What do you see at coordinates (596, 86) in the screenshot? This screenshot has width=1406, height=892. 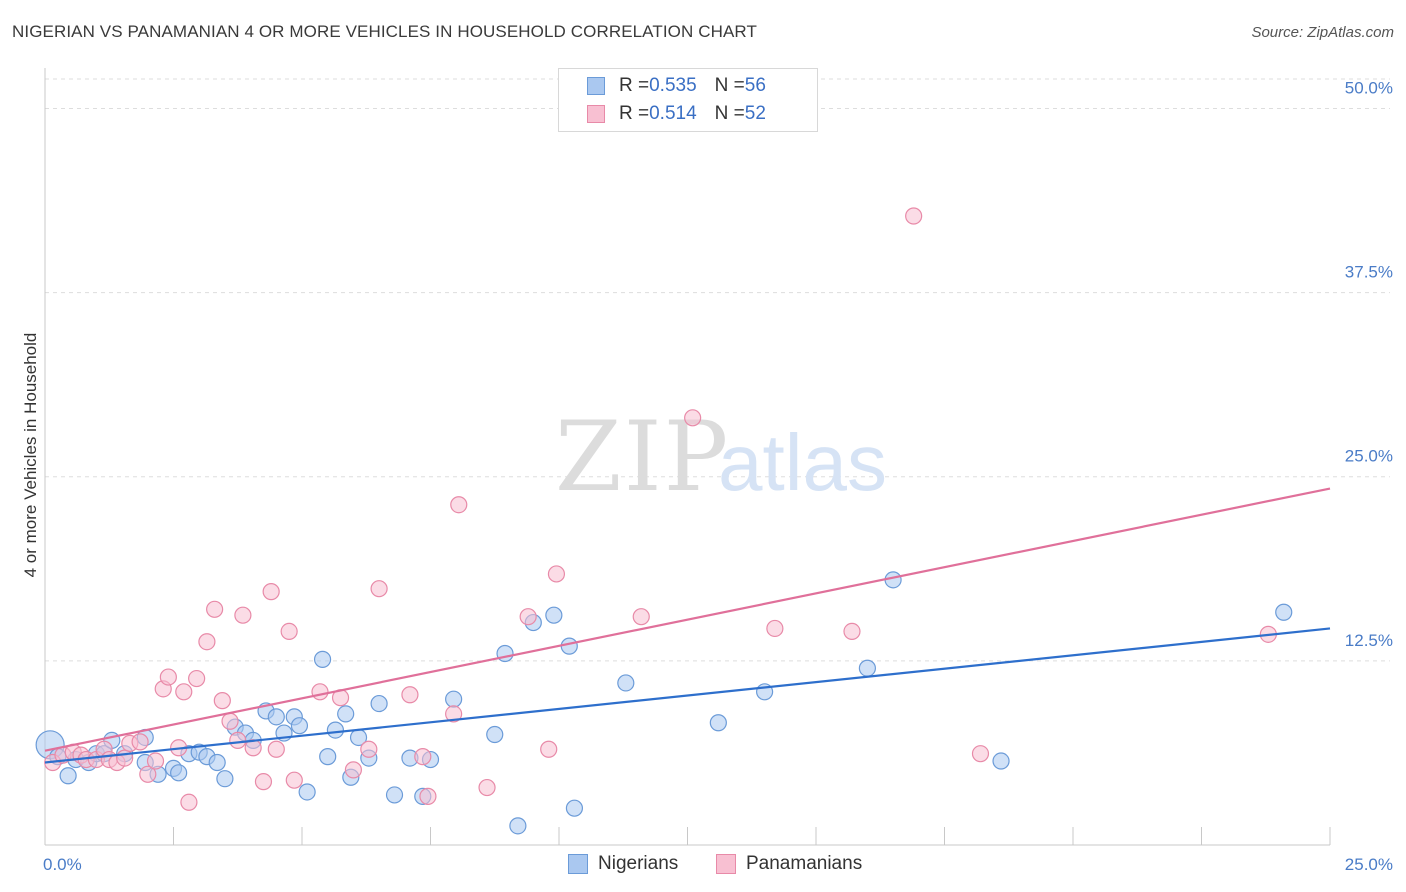 I see `legend-swatch-nigerians` at bounding box center [596, 86].